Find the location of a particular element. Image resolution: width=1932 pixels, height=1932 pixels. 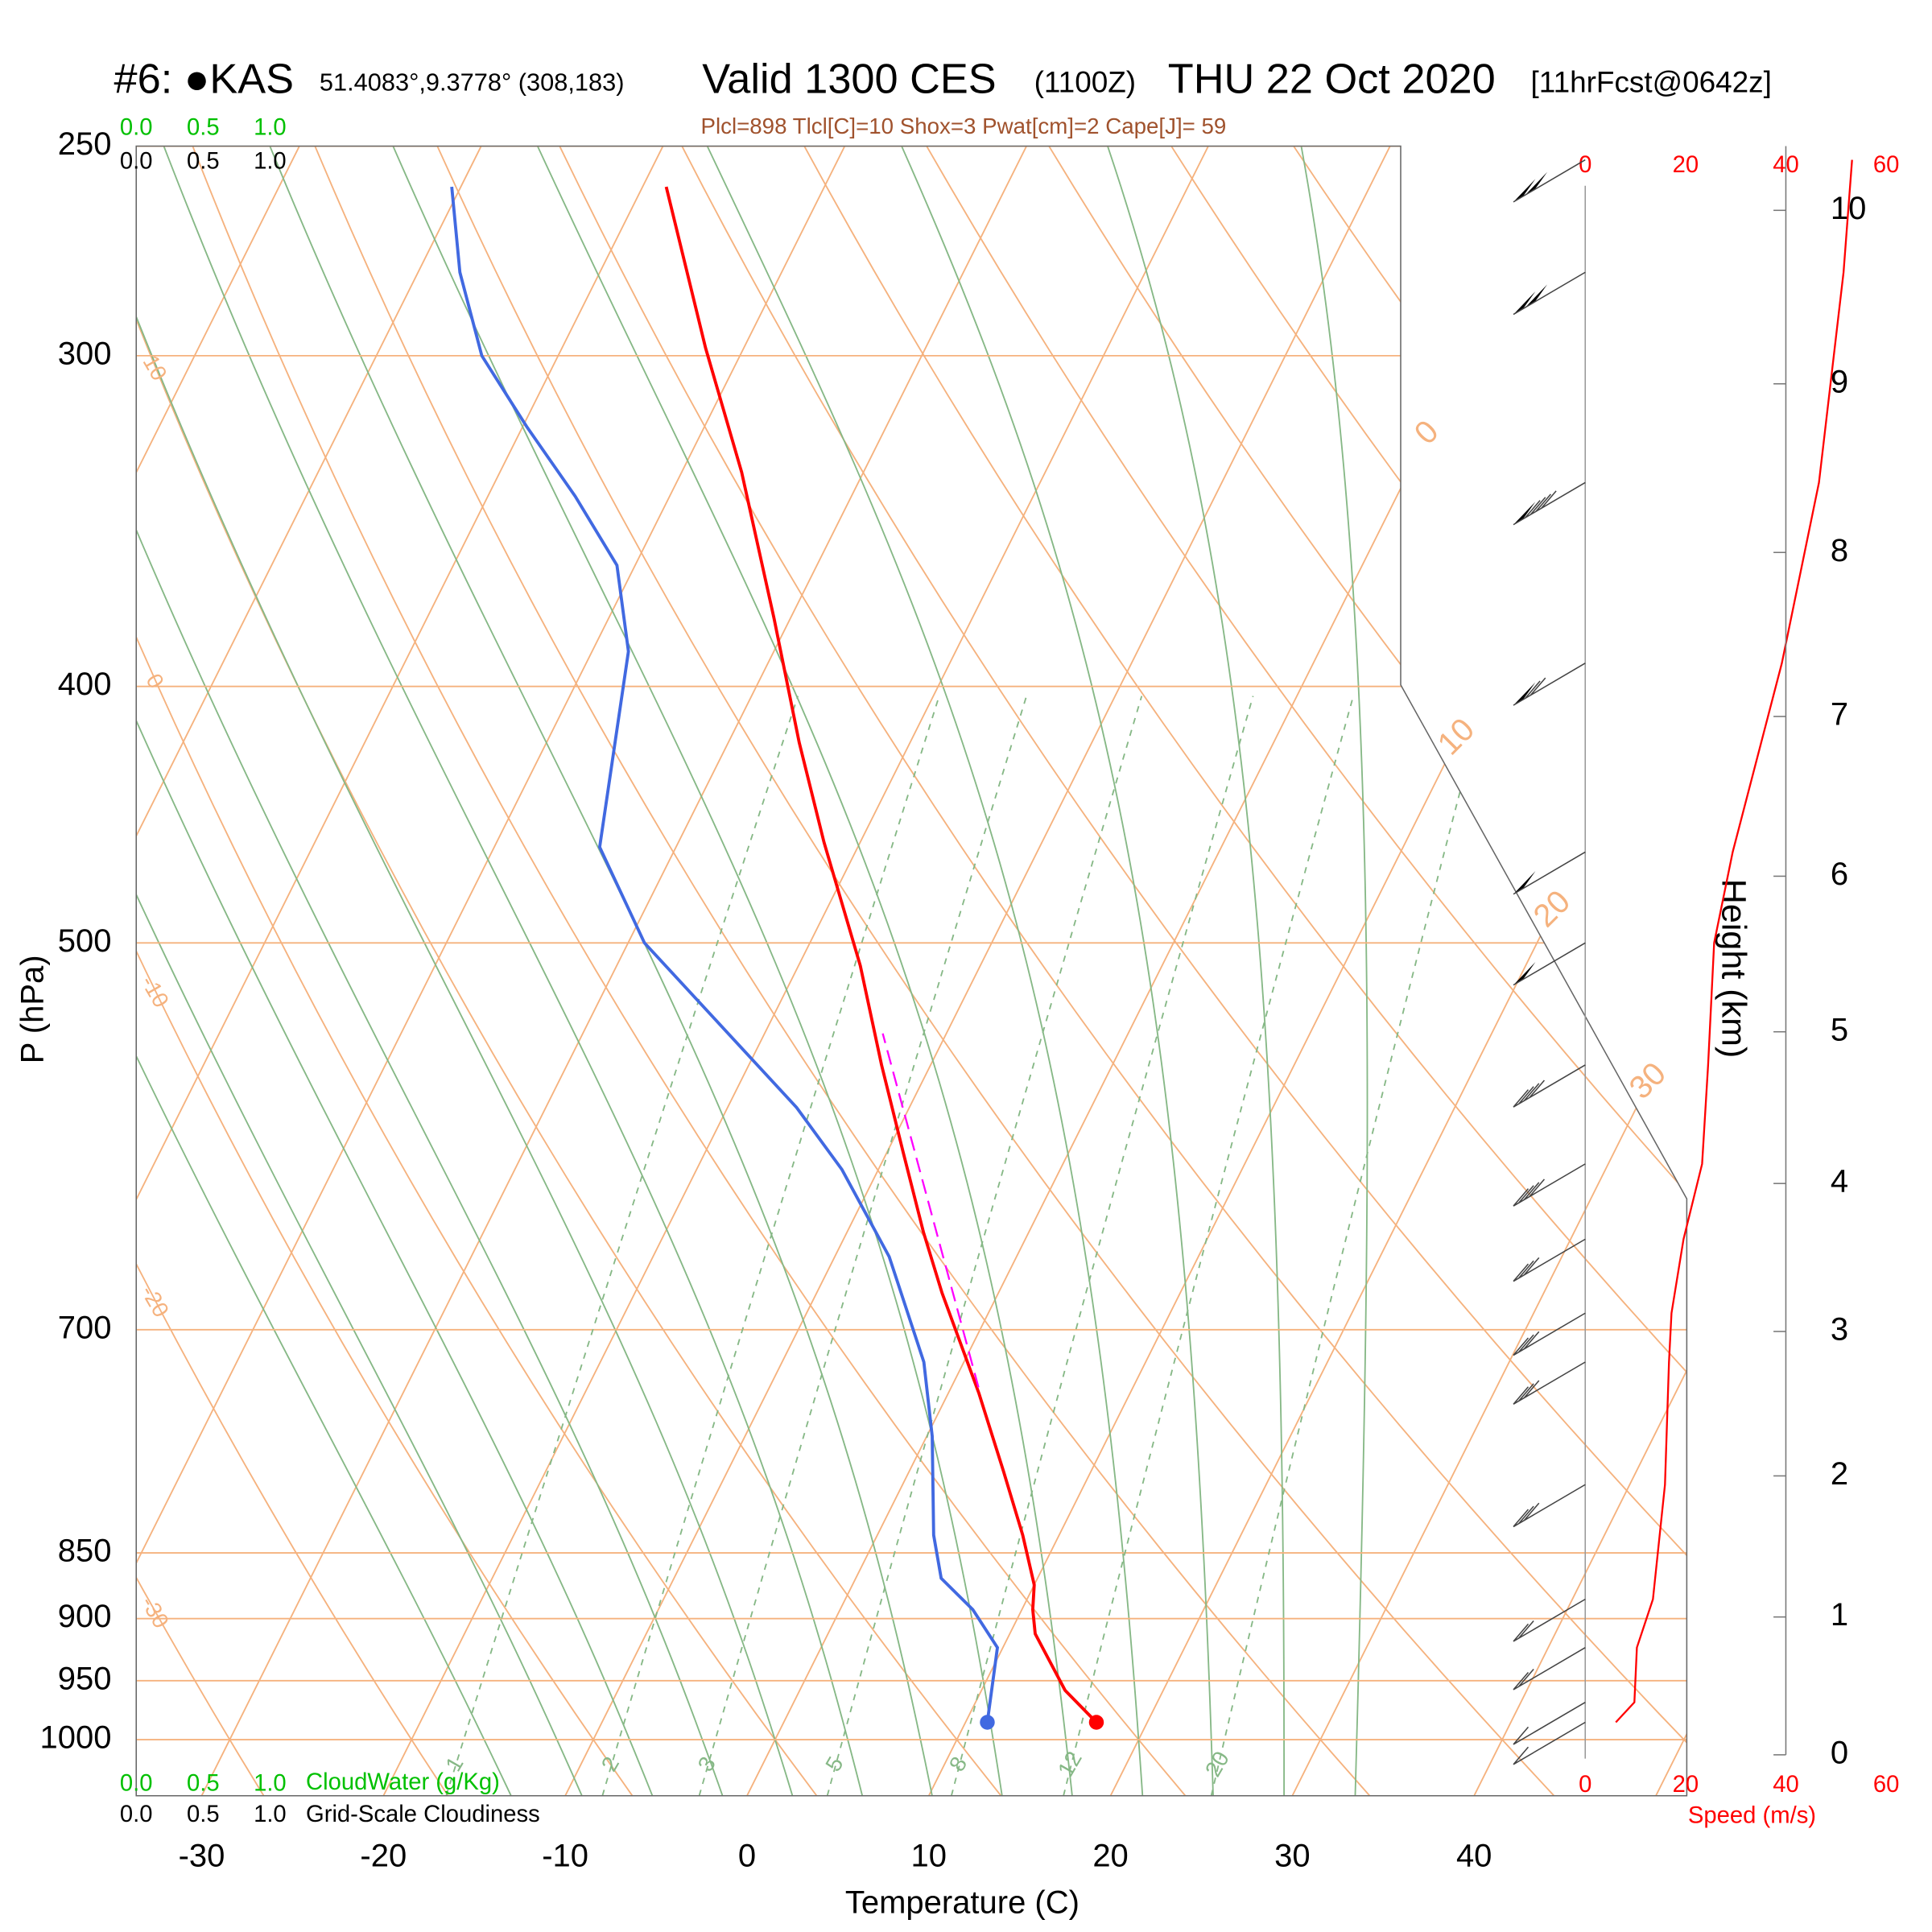

height-tick-label: 0 is located at coordinates (1839, 1752).